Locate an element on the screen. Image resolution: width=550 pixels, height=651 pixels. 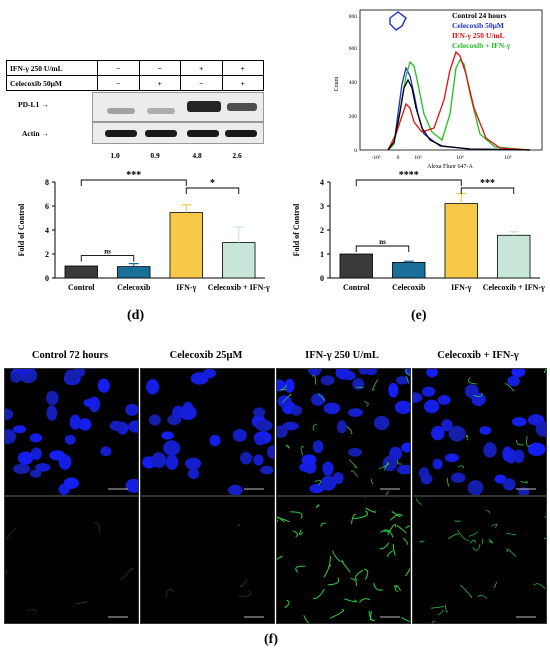
plot-frame is located at coordinates (451, 80).